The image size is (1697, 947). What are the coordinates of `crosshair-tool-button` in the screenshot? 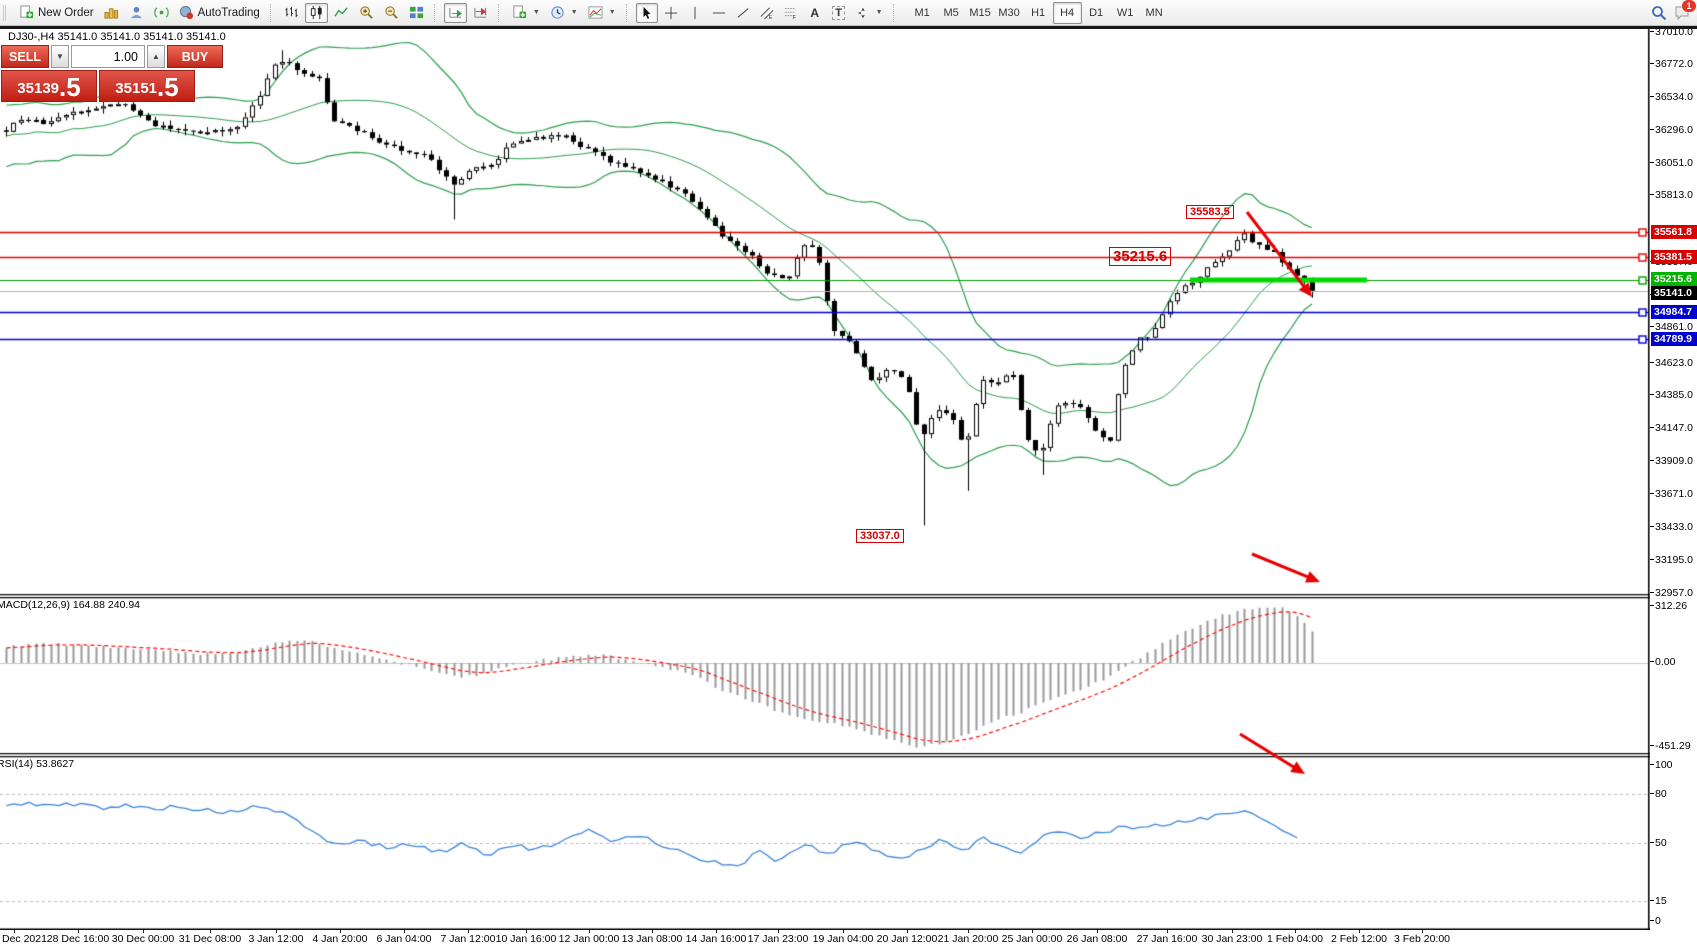 It's located at (671, 13).